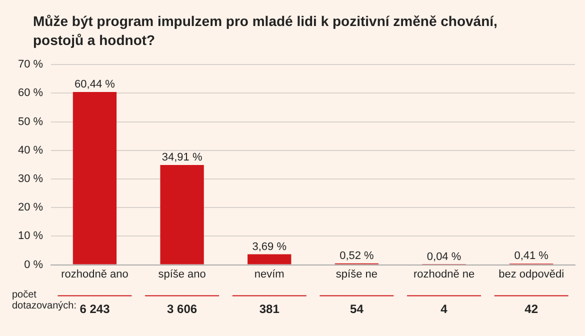  What do you see at coordinates (265, 31) in the screenshot?
I see `chart-title: Může být program impulzem pro mladé lidi k pozitivní změně chování, postojů a hodnot?` at bounding box center [265, 31].